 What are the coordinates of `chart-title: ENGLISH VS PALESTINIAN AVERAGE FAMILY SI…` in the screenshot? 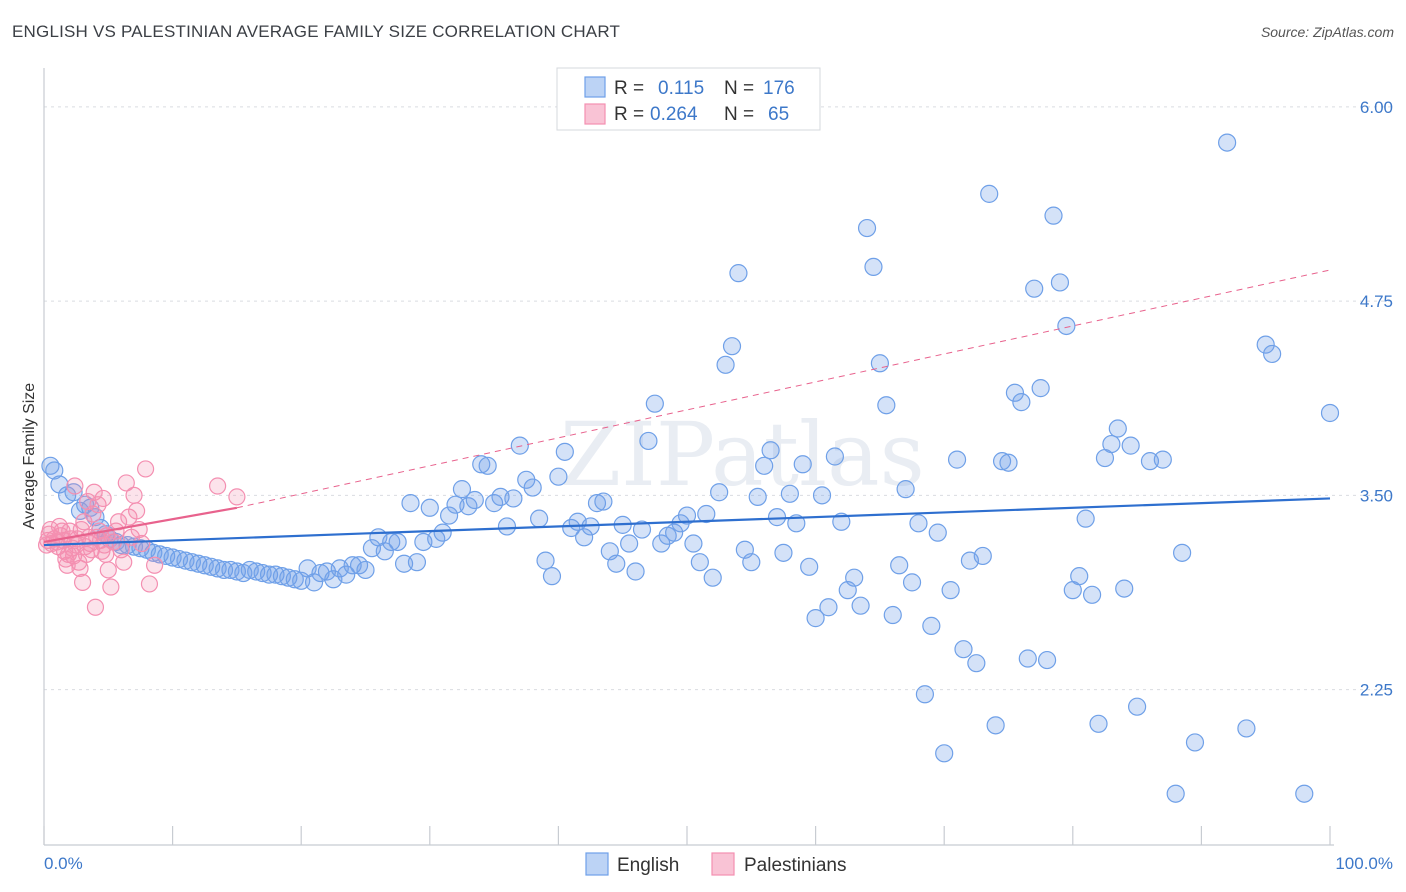 It's located at (316, 31).